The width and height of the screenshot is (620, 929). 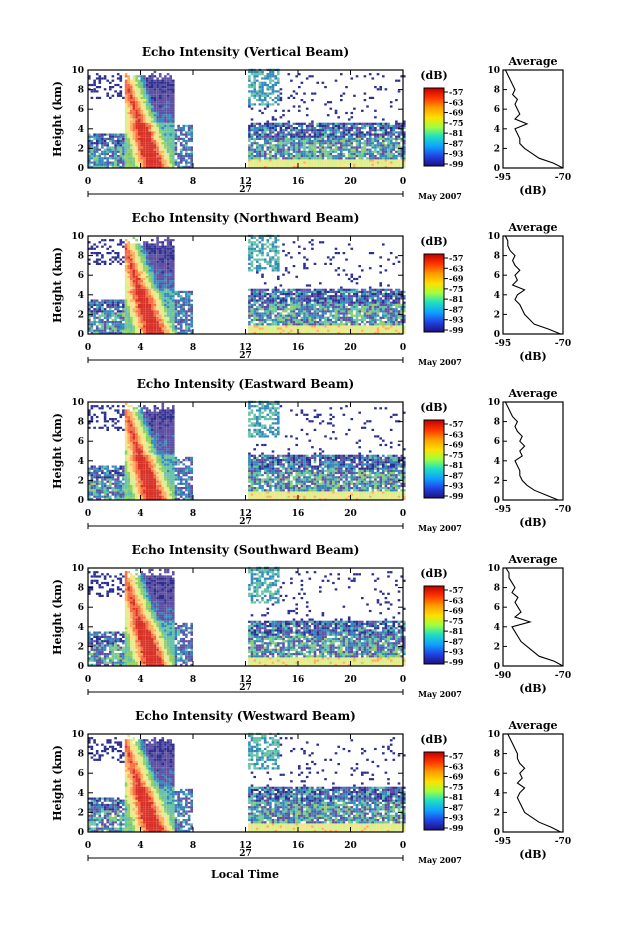 What do you see at coordinates (456, 143) in the screenshot?
I see `colorbar-label: -87` at bounding box center [456, 143].